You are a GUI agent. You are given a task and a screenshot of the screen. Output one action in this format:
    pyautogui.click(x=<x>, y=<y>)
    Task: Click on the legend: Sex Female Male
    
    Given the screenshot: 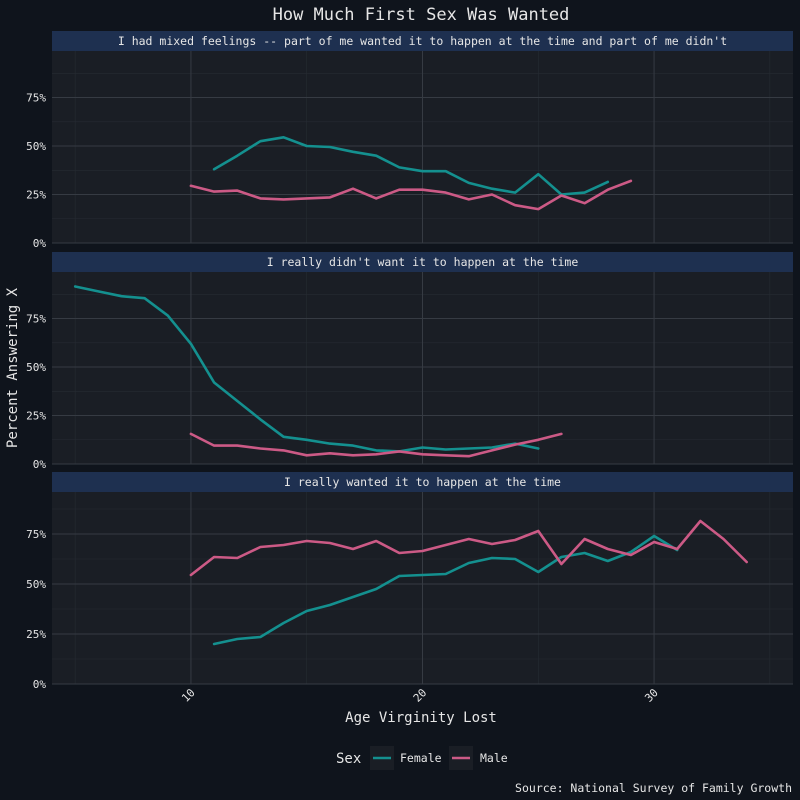 What is the action you would take?
    pyautogui.click(x=422, y=758)
    